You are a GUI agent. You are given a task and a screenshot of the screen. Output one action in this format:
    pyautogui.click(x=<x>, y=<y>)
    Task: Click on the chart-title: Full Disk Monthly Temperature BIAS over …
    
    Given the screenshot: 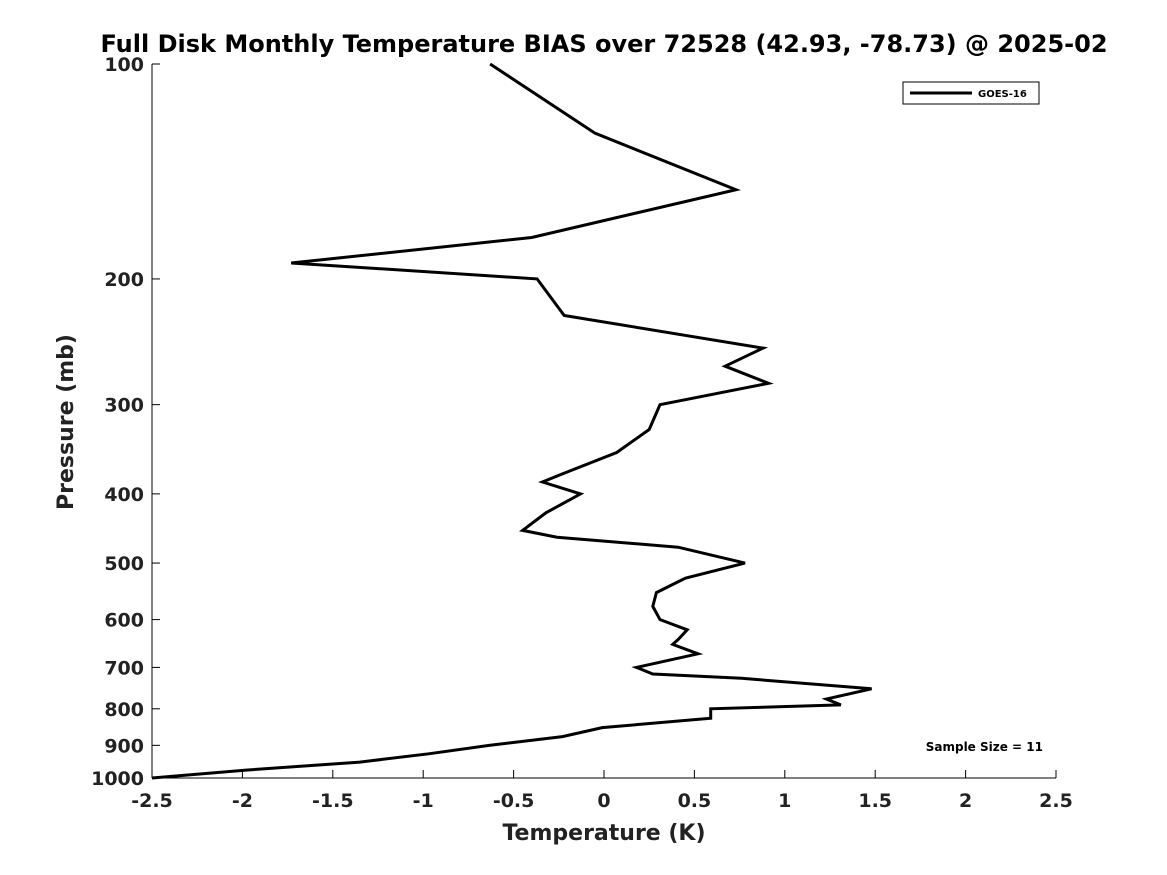 What is the action you would take?
    pyautogui.click(x=603, y=44)
    